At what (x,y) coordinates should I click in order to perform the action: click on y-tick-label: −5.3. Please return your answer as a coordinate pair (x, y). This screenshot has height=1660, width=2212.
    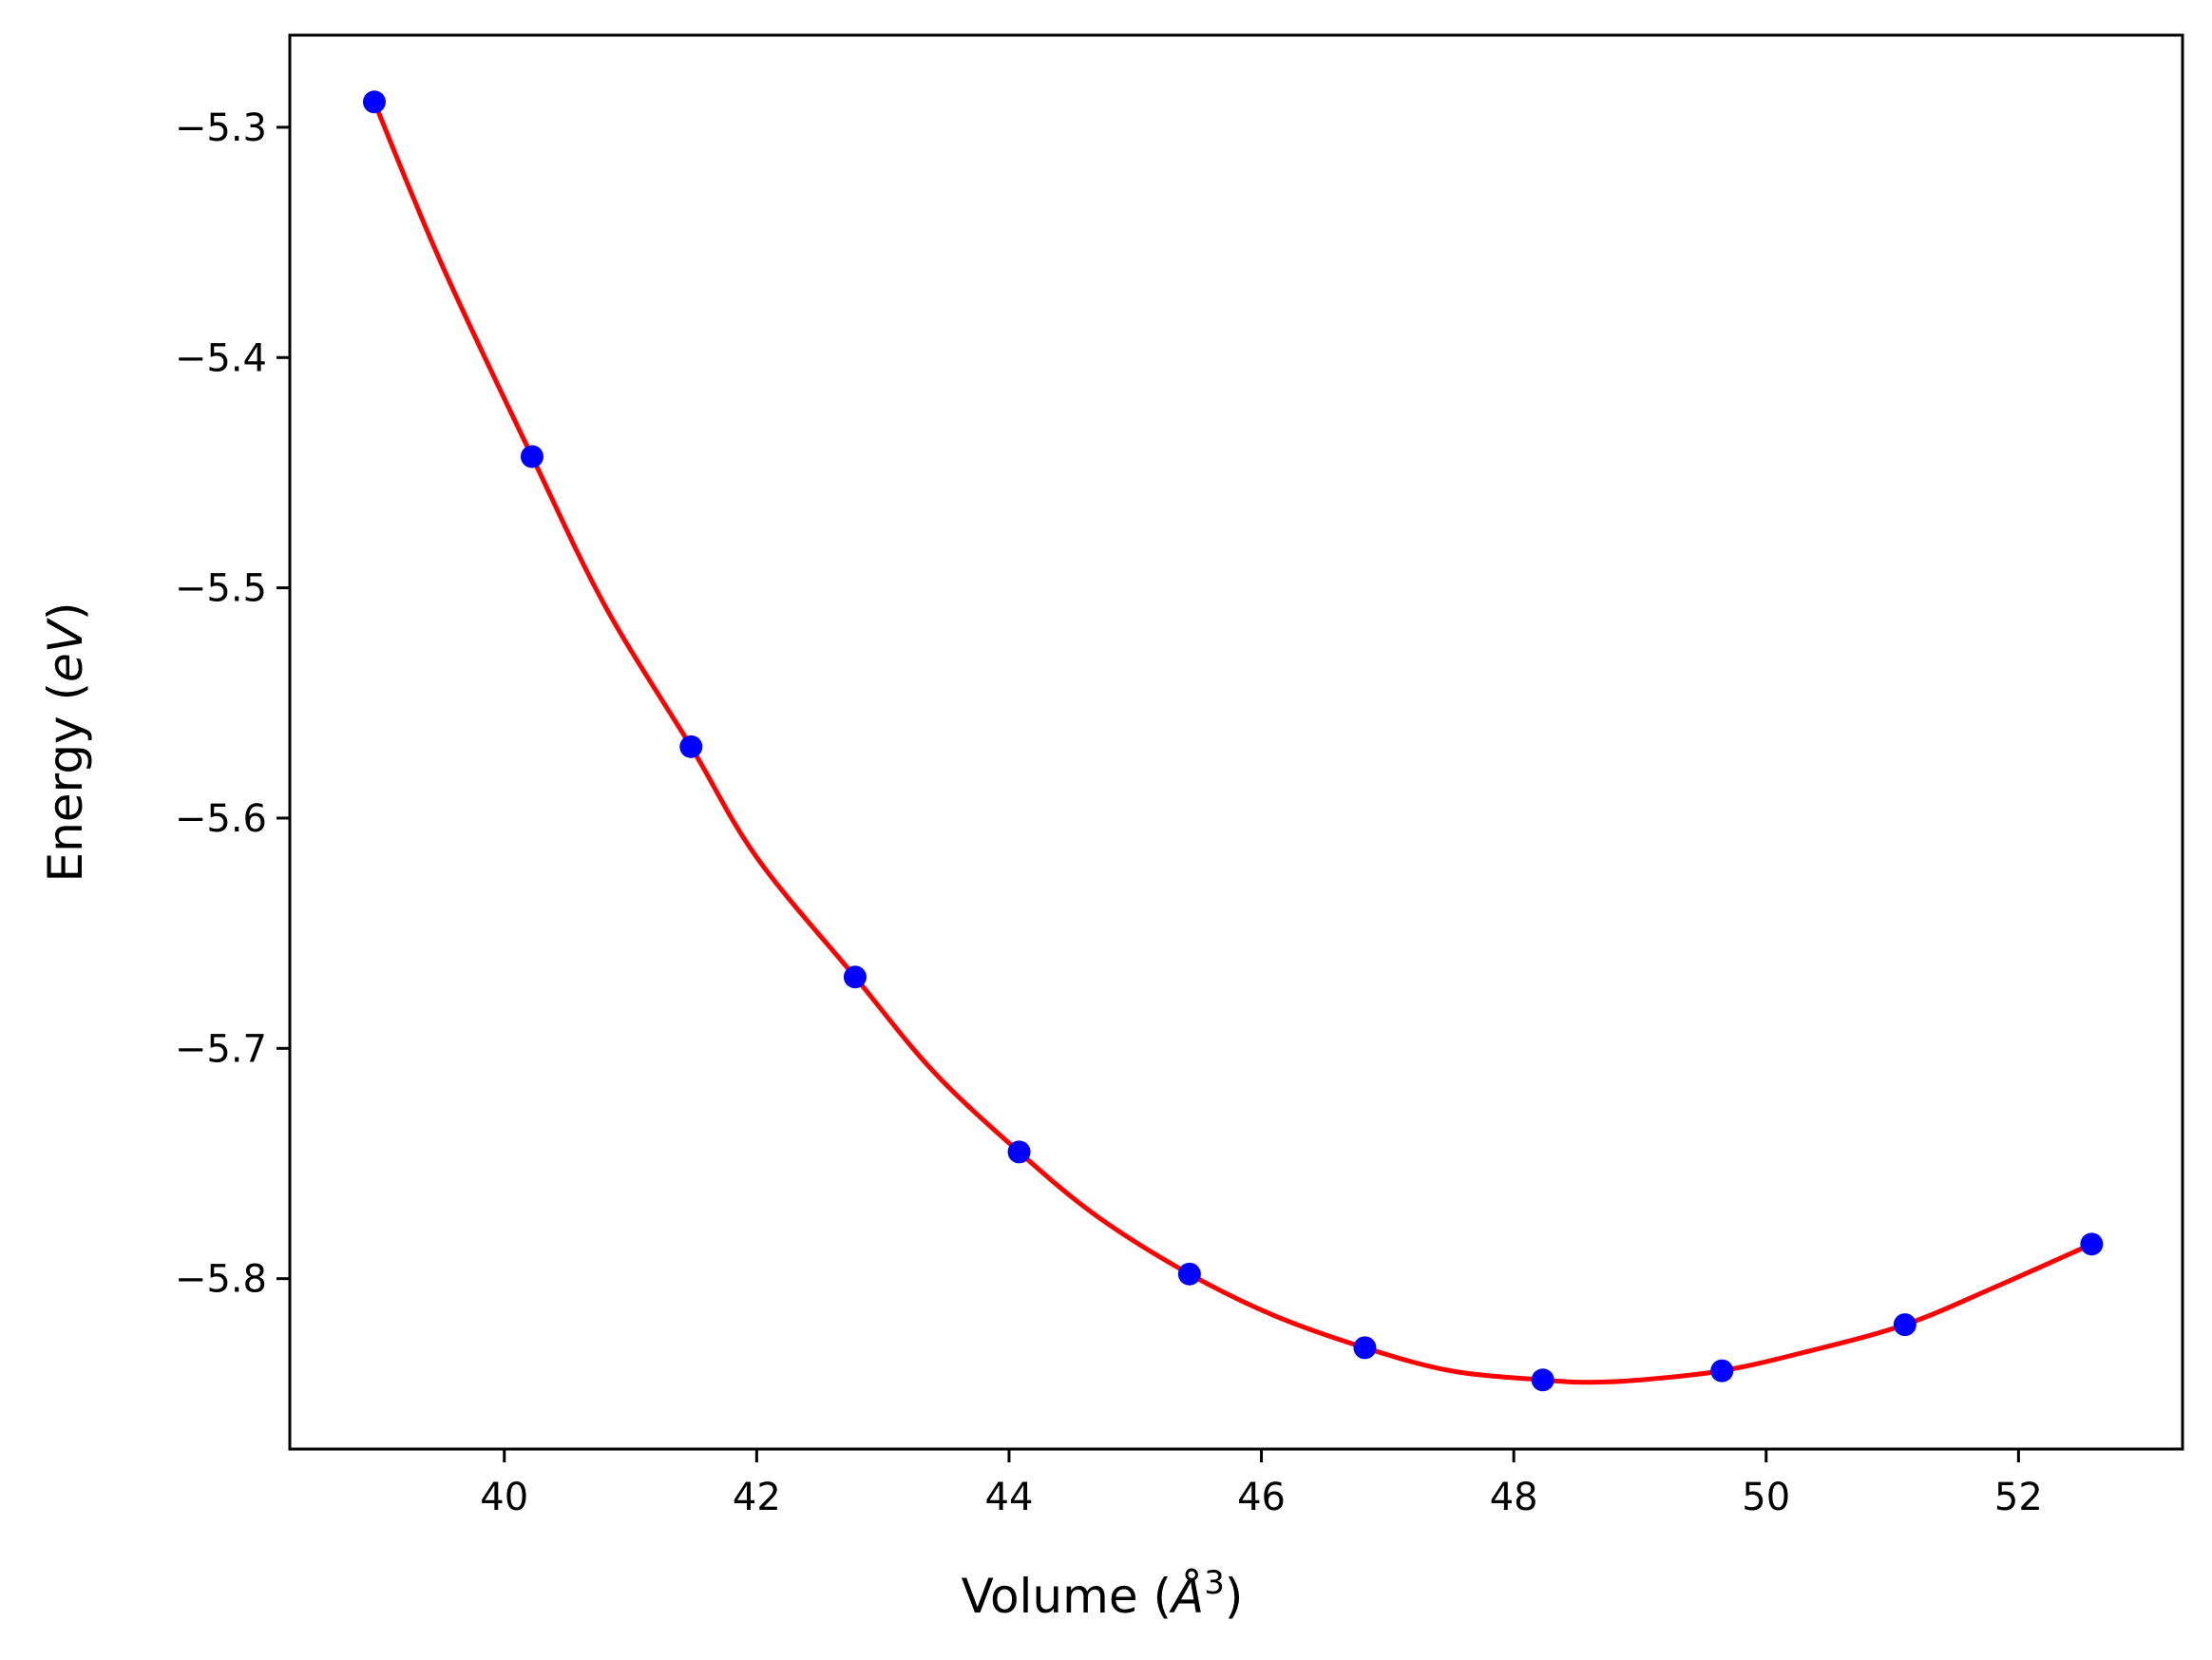
    Looking at the image, I should click on (221, 128).